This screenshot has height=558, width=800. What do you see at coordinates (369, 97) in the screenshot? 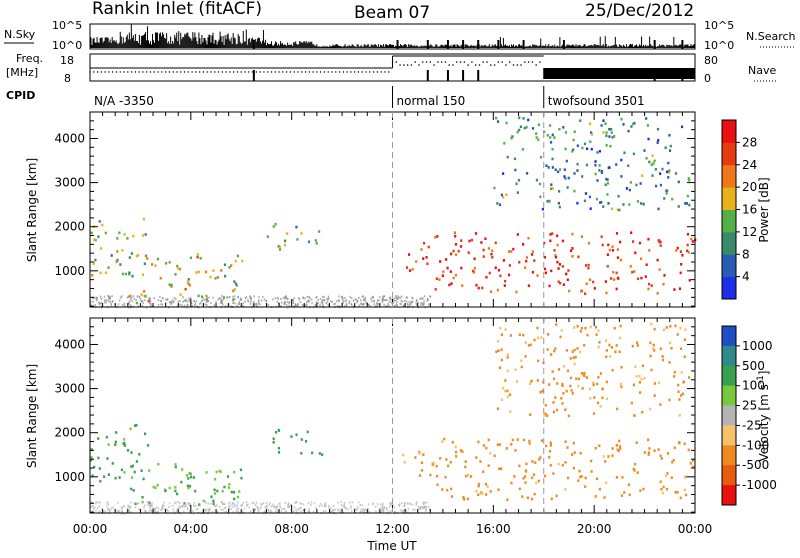
I see `cpid-segments: N/A -3350 normal 150 twofsound 3501` at bounding box center [369, 97].